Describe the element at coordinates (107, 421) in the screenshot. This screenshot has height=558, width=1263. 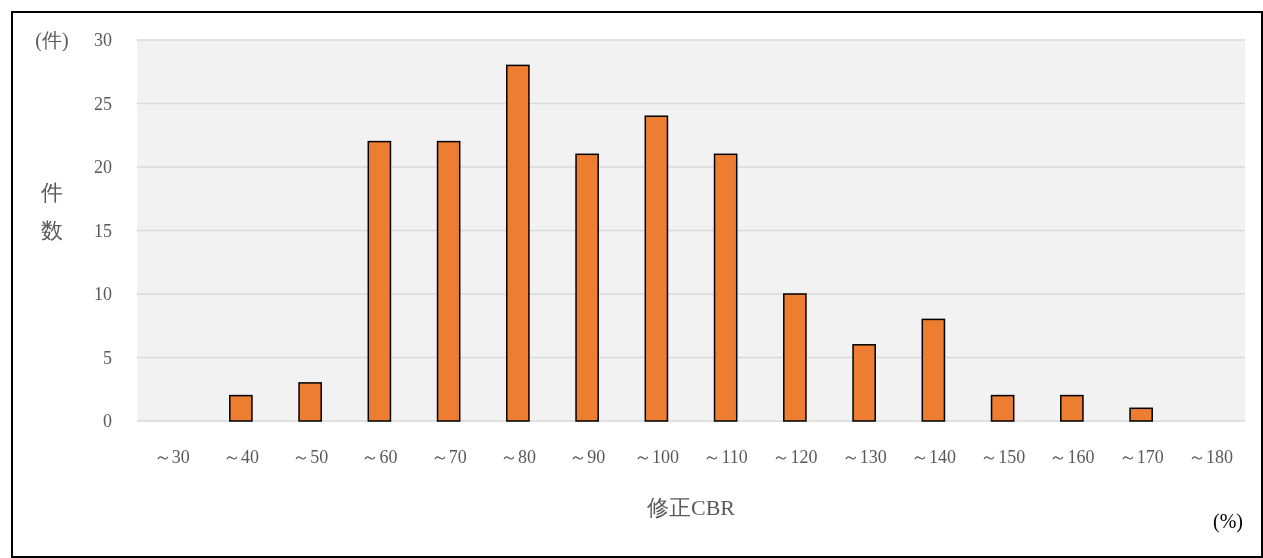
I see `y-tick-label: 0` at that location.